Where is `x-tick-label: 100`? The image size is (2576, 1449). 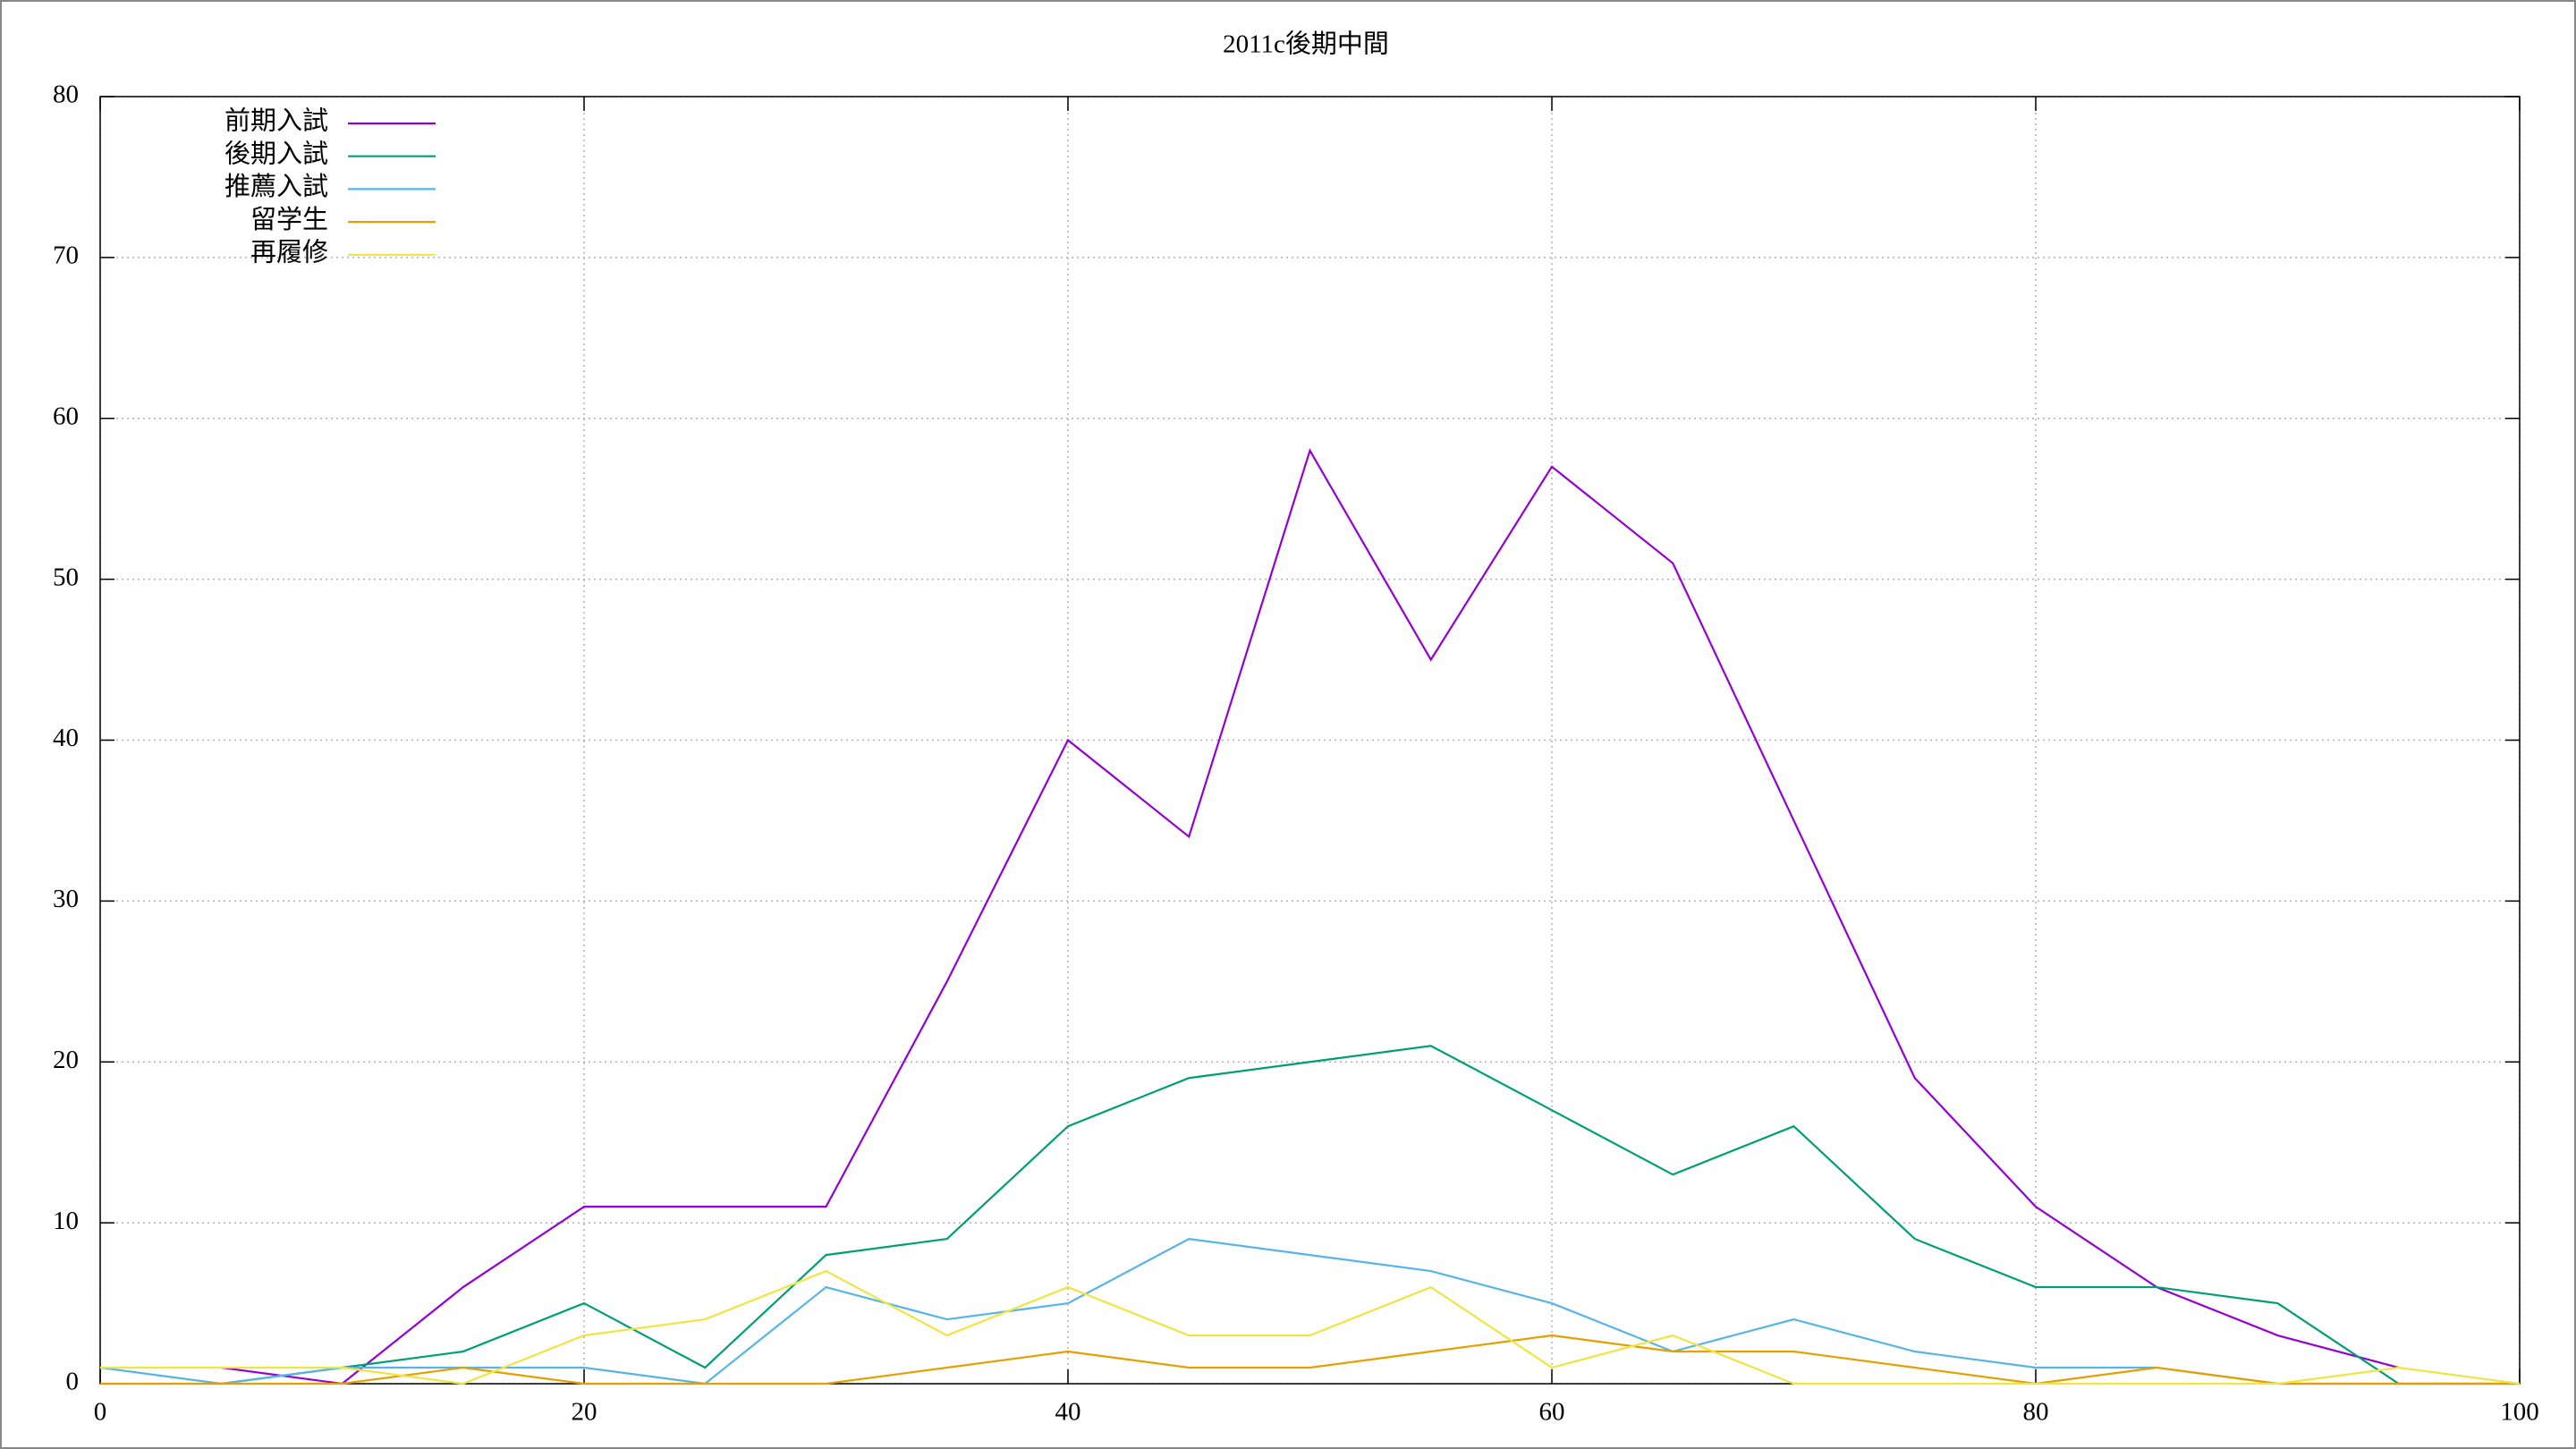
x-tick-label: 100 is located at coordinates (2519, 1412).